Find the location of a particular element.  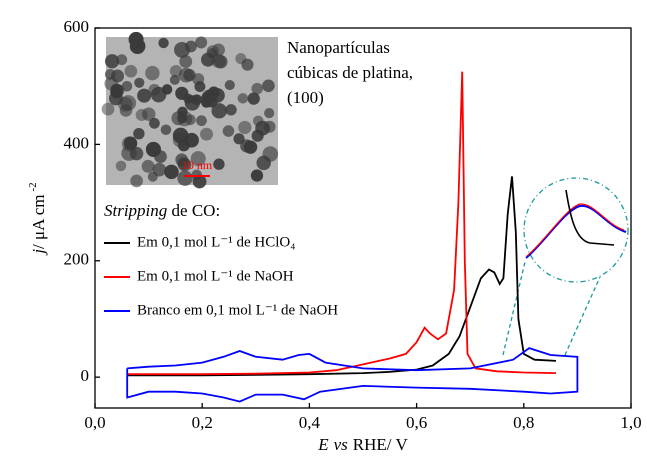

scale-bar-label: 10 nm is located at coordinates (197, 165).